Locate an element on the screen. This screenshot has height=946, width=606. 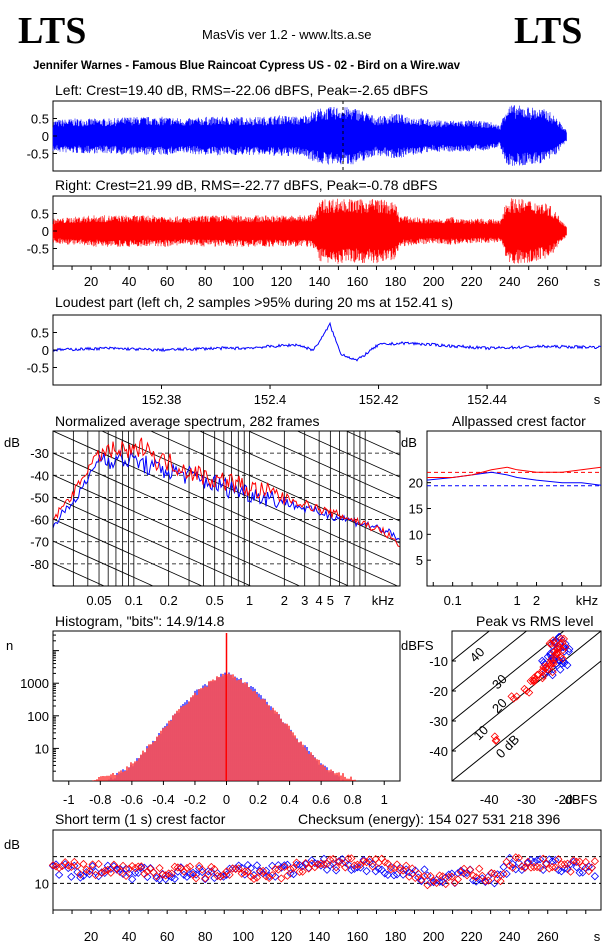
peakrms-ytick-1: -20 is located at coordinates (438, 691).